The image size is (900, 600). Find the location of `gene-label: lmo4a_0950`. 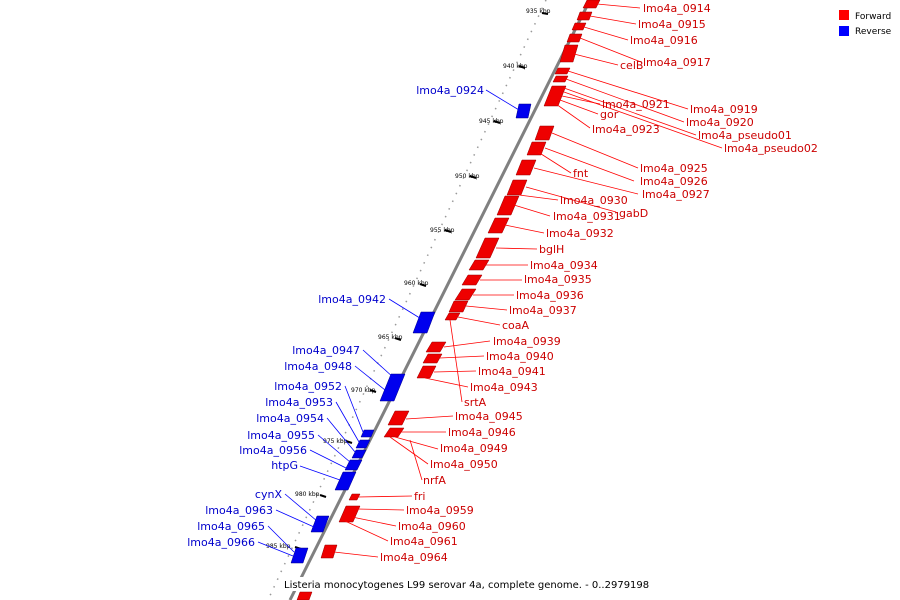

gene-label: lmo4a_0950 is located at coordinates (464, 464).